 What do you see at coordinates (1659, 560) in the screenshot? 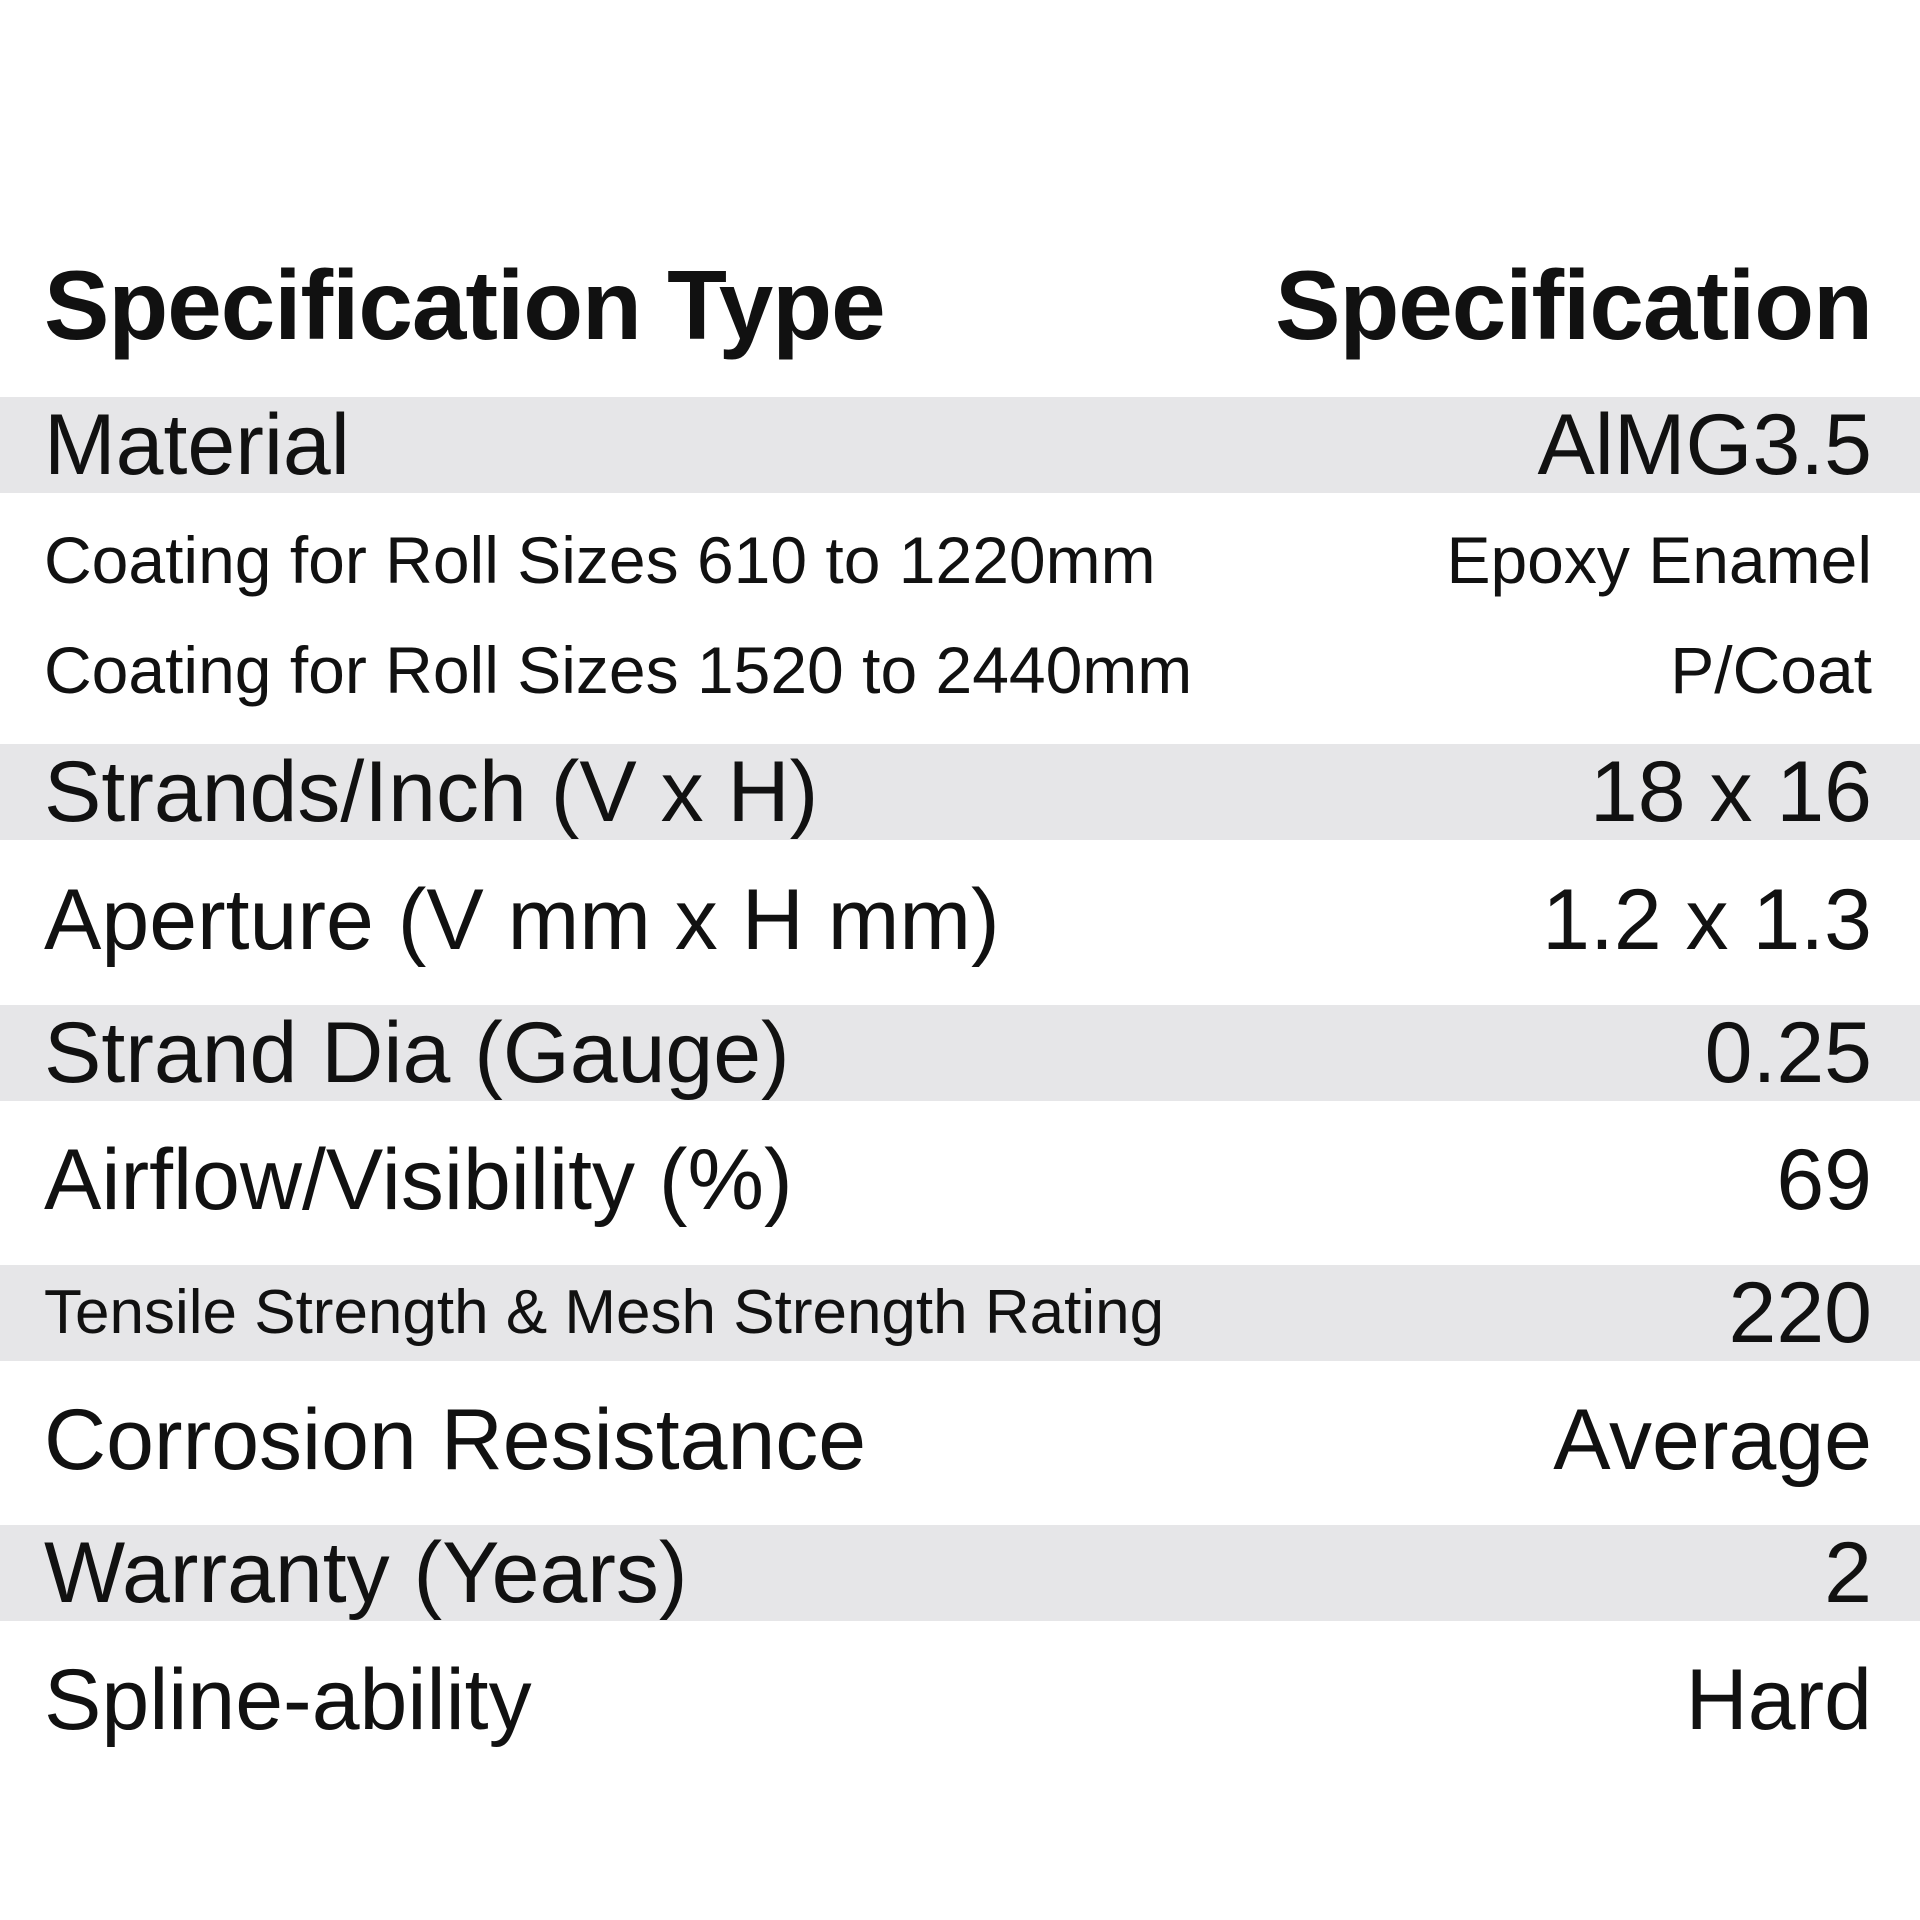
I see `row-value: Epoxy Enamel` at bounding box center [1659, 560].